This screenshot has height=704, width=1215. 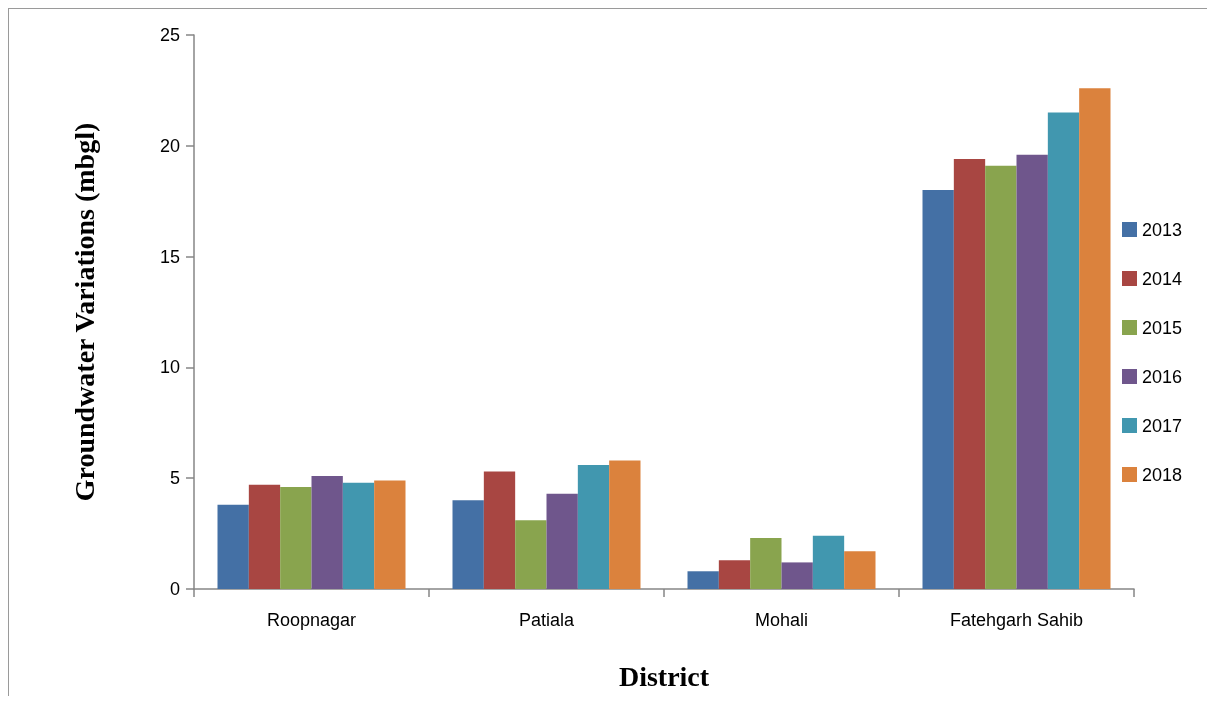 I want to click on x-tick-label: Fatehgarh Sahib, so click(x=1016, y=620).